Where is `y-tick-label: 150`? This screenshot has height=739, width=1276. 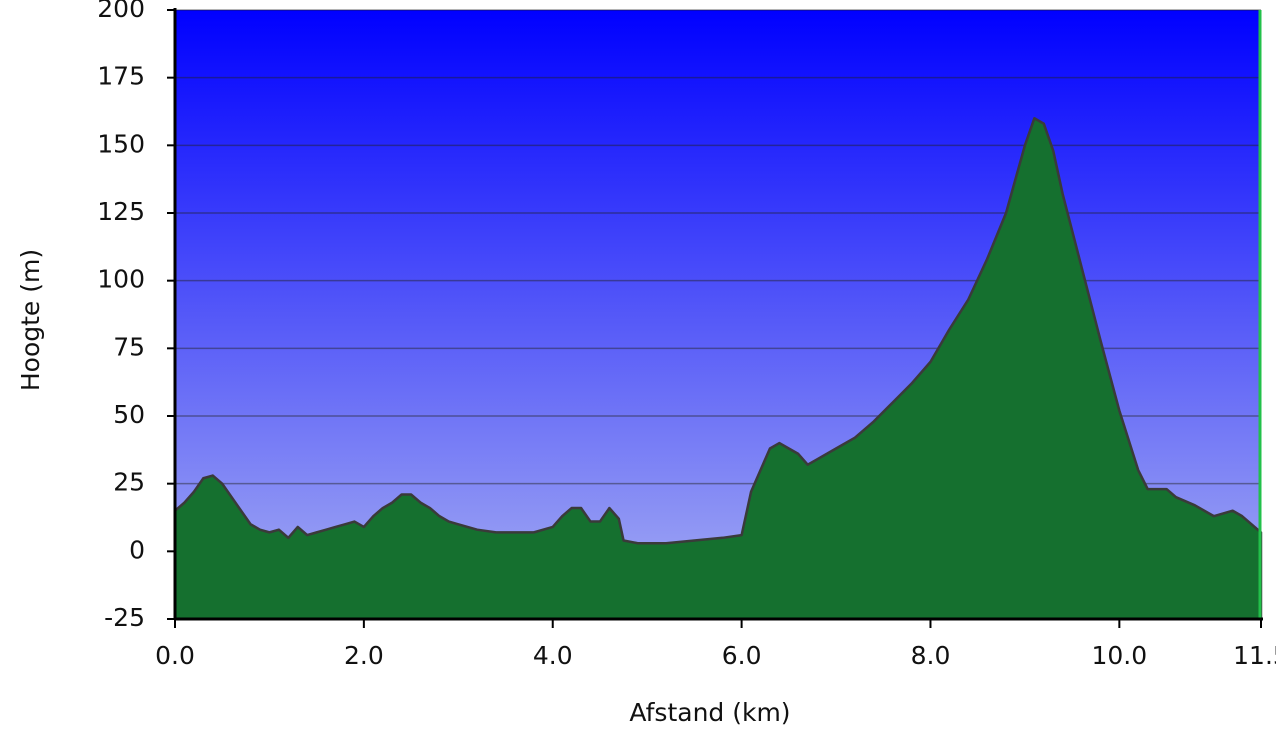 y-tick-label: 150 is located at coordinates (121, 143).